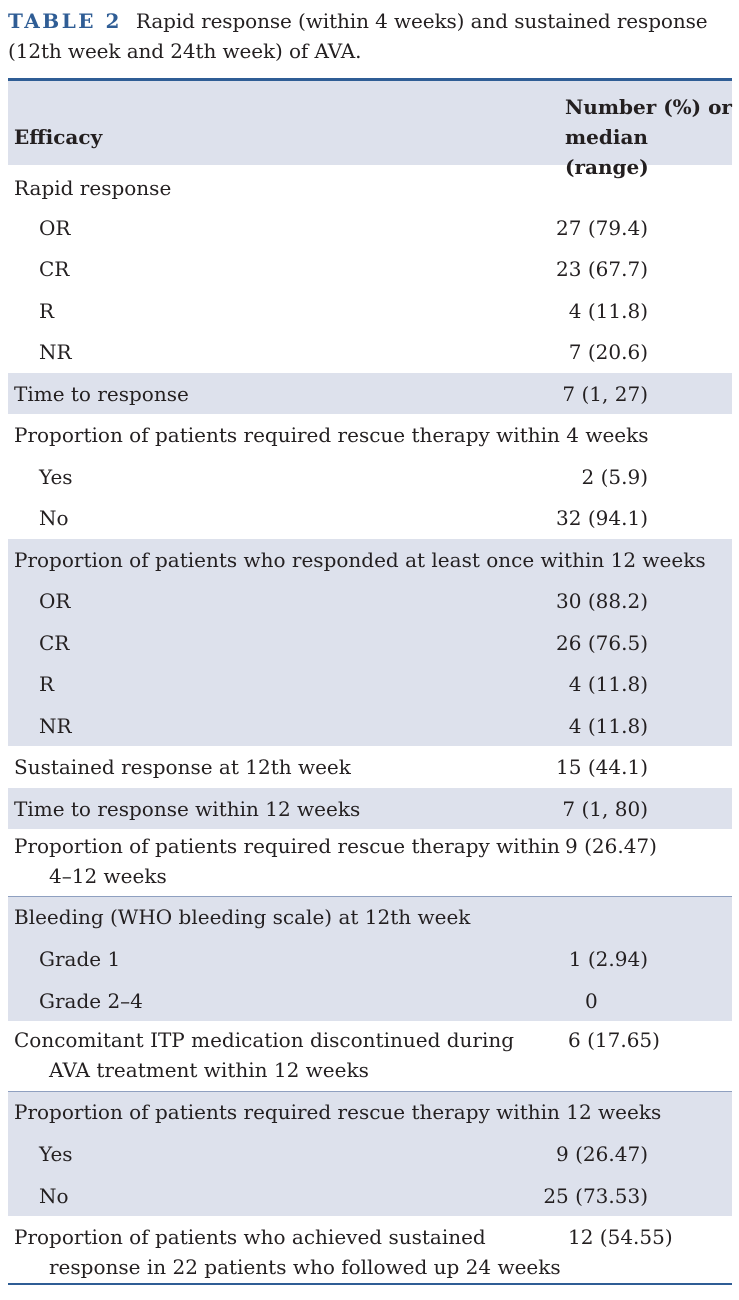 The image size is (739, 1300). Describe the element at coordinates (620, 1237) in the screenshot. I see `row-value: 12 (54.55)` at that location.